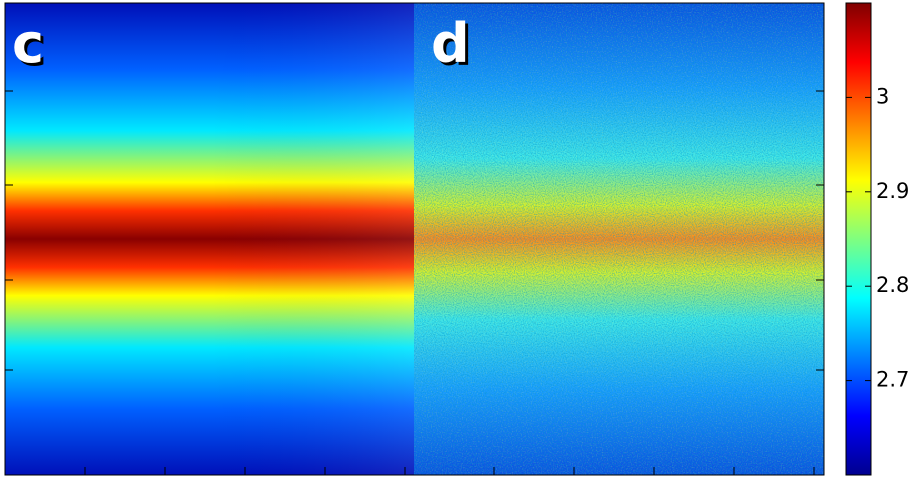 This screenshot has width=924, height=481. I want to click on panel-label: d, so click(450, 43).